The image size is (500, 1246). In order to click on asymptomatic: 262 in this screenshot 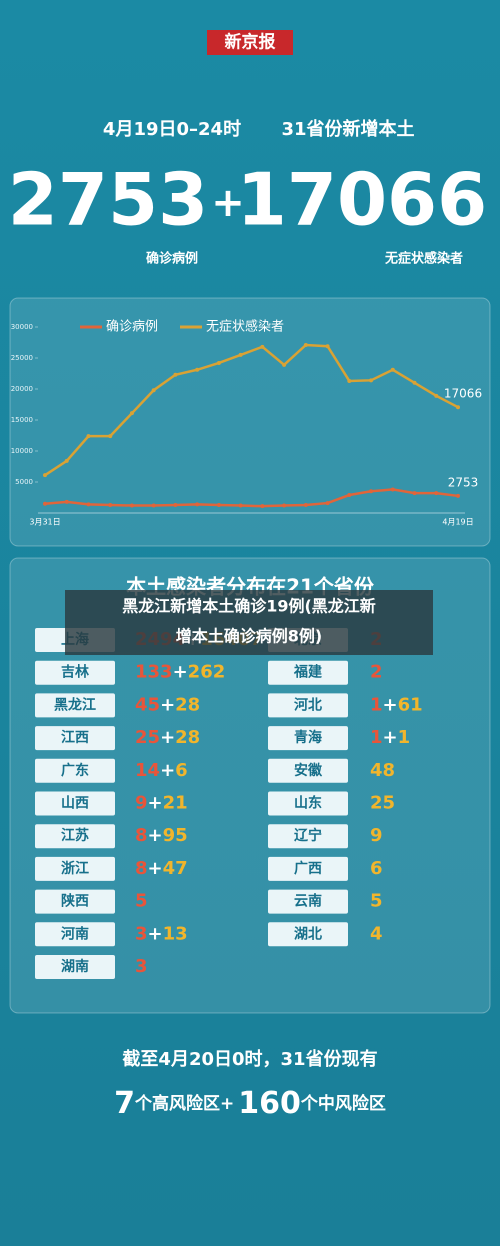, I will do `click(207, 672)`.